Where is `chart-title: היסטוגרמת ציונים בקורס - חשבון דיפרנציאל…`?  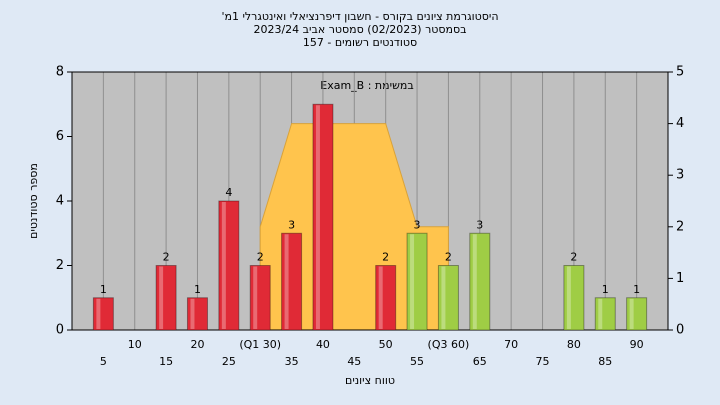 chart-title: היסטוגרמת ציונים בקורס - חשבון דיפרנציאל… is located at coordinates (359, 16).